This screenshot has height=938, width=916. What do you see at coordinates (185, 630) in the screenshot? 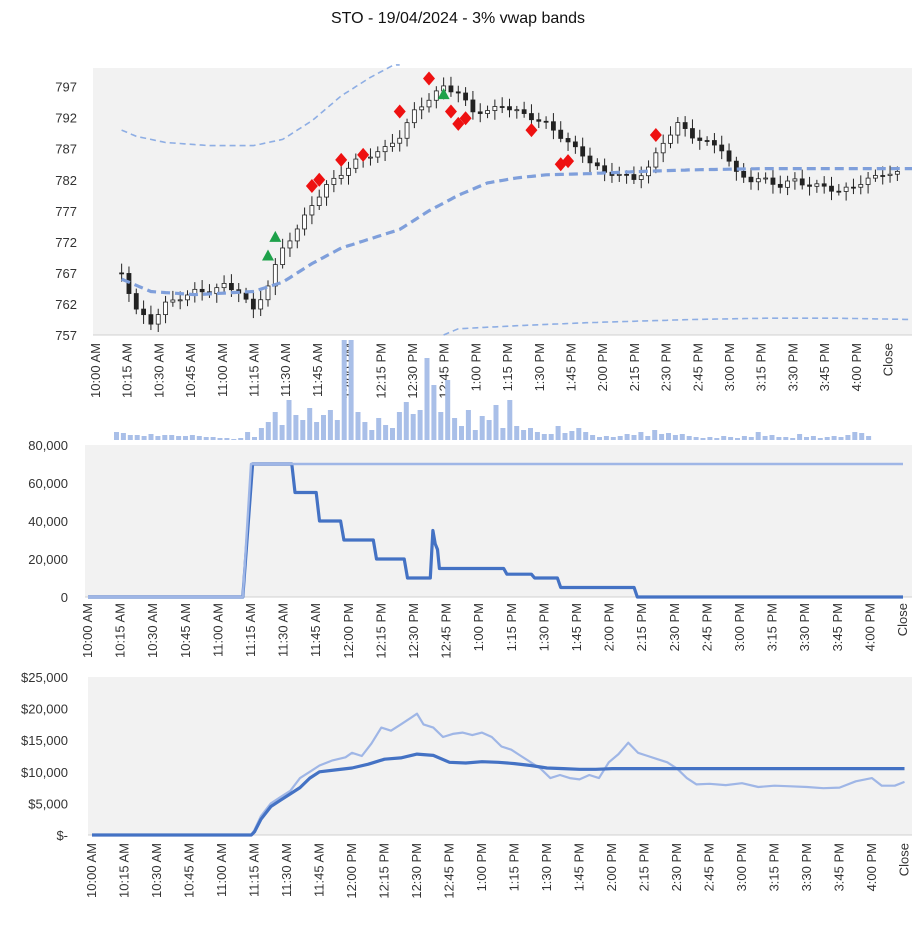
I see `position-x-tick: 10:45 AM` at bounding box center [185, 630].